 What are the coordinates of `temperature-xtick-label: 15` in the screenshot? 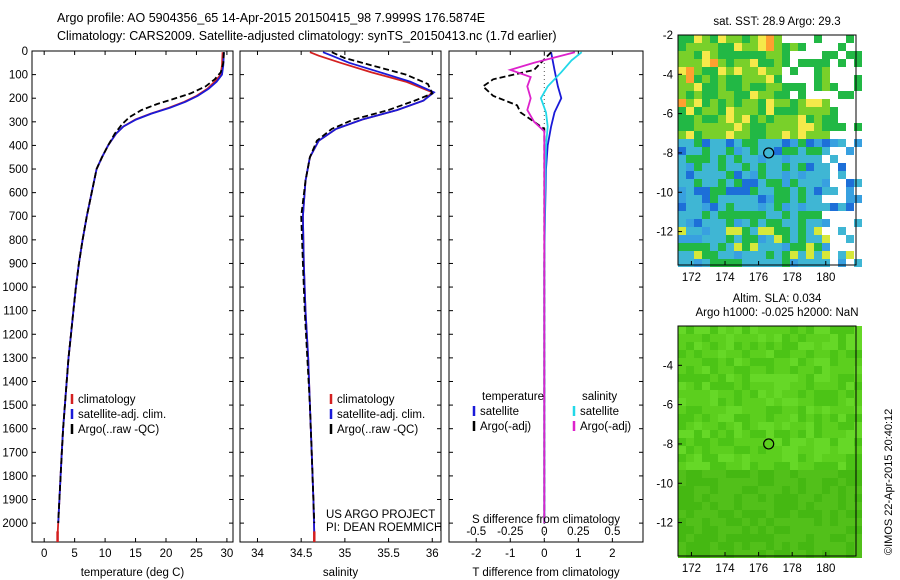 It's located at (135, 554).